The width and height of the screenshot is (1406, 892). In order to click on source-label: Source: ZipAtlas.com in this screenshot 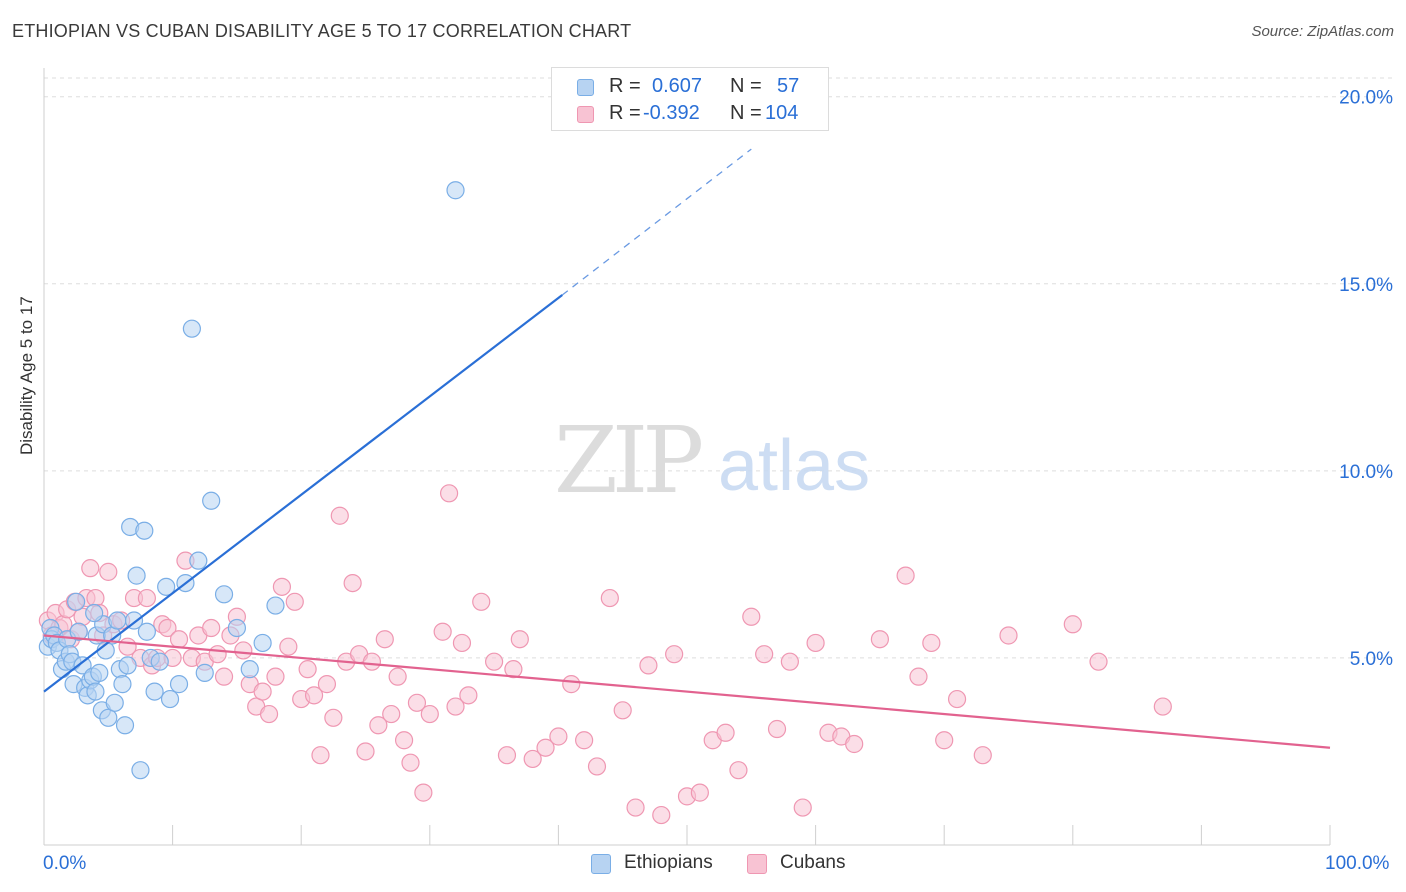, I will do `click(1322, 31)`.